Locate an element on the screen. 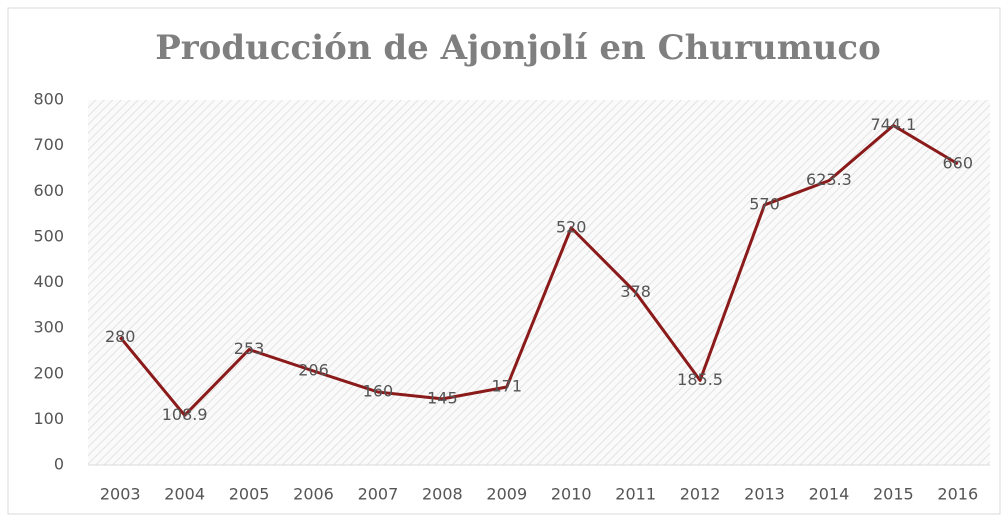 The image size is (1008, 516). x-tick-label: 2005 is located at coordinates (249, 494).